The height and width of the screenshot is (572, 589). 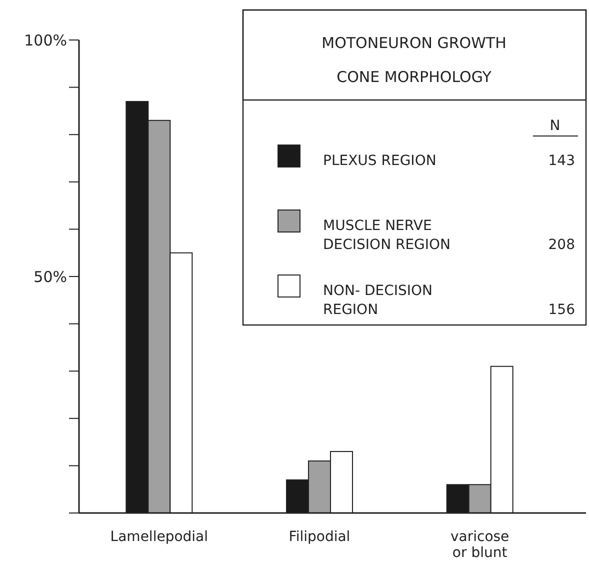 What do you see at coordinates (561, 161) in the screenshot?
I see `annotation: 143` at bounding box center [561, 161].